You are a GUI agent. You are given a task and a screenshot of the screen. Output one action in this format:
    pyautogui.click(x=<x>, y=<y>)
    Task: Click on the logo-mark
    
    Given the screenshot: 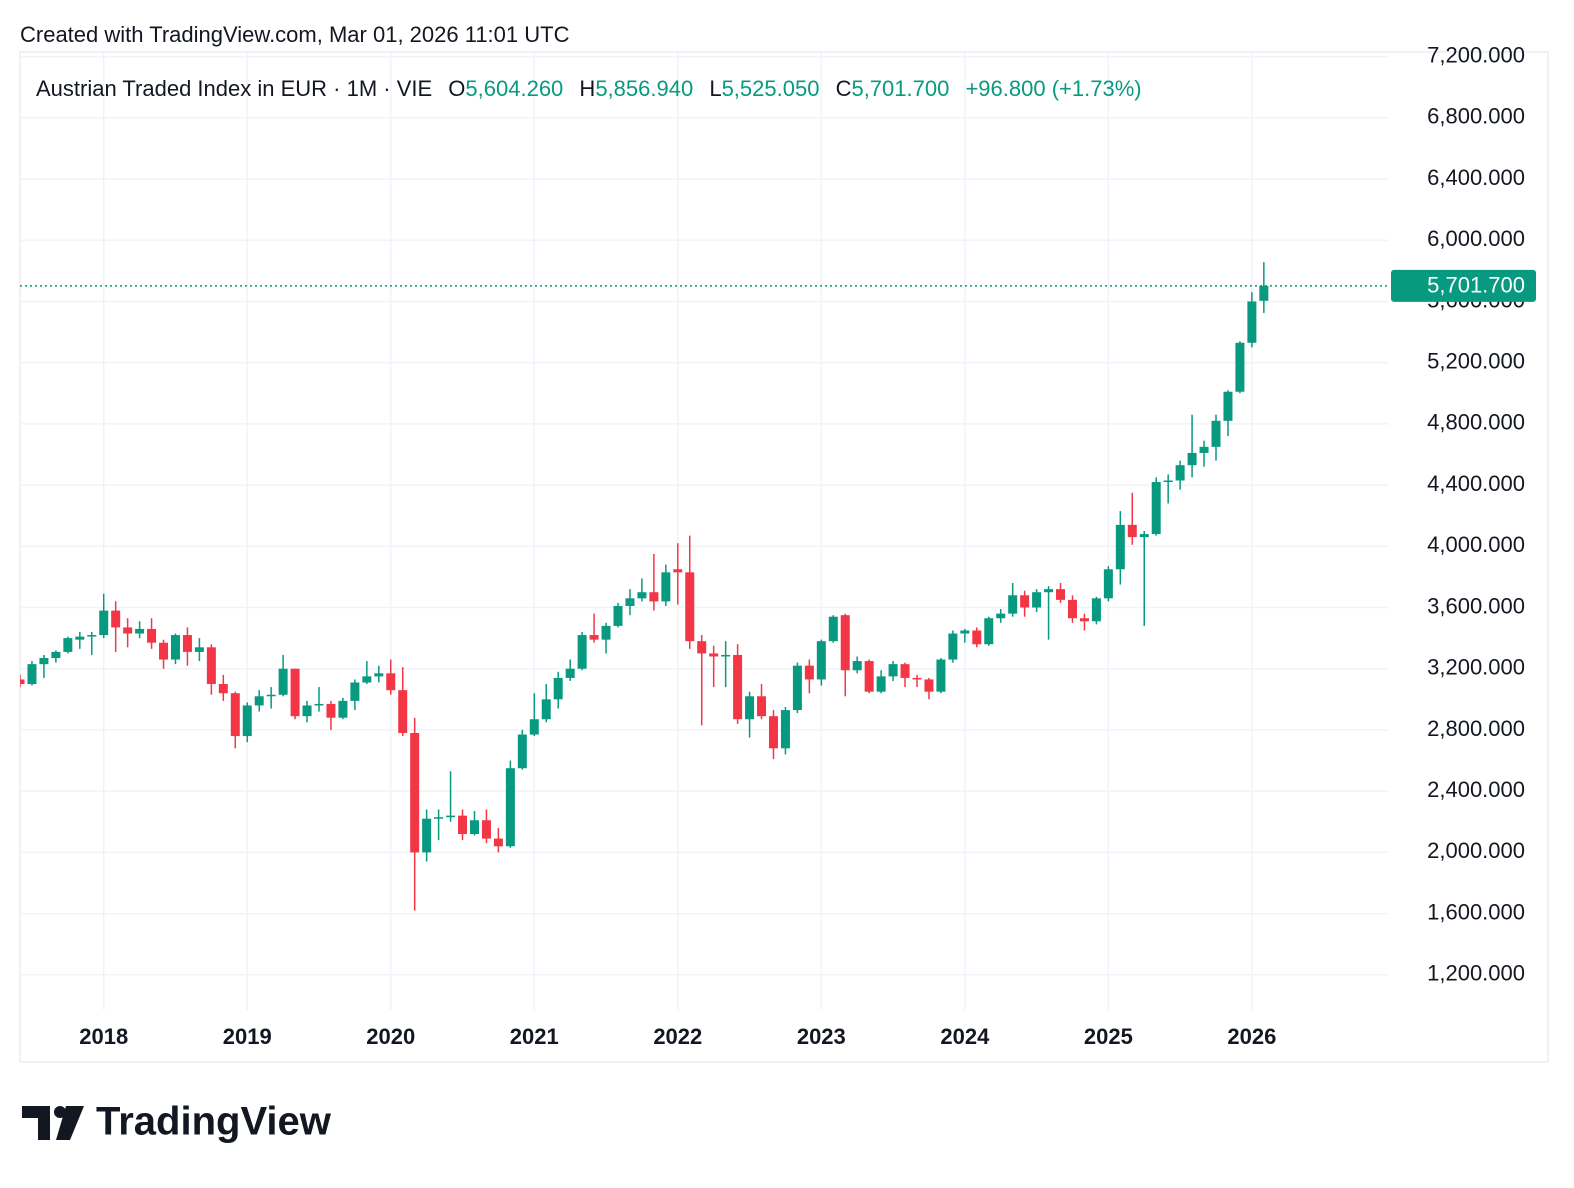 What is the action you would take?
    pyautogui.click(x=60, y=1112)
    